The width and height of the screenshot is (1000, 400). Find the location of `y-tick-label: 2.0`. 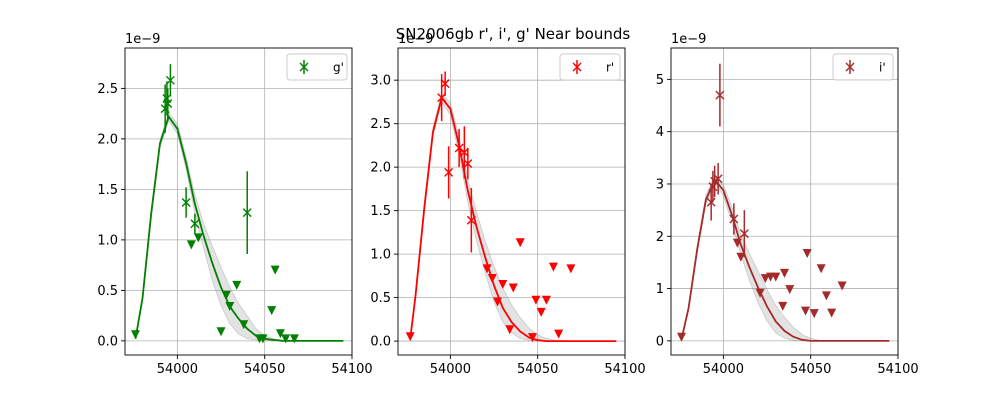

y-tick-label: 2.0 is located at coordinates (380, 168).